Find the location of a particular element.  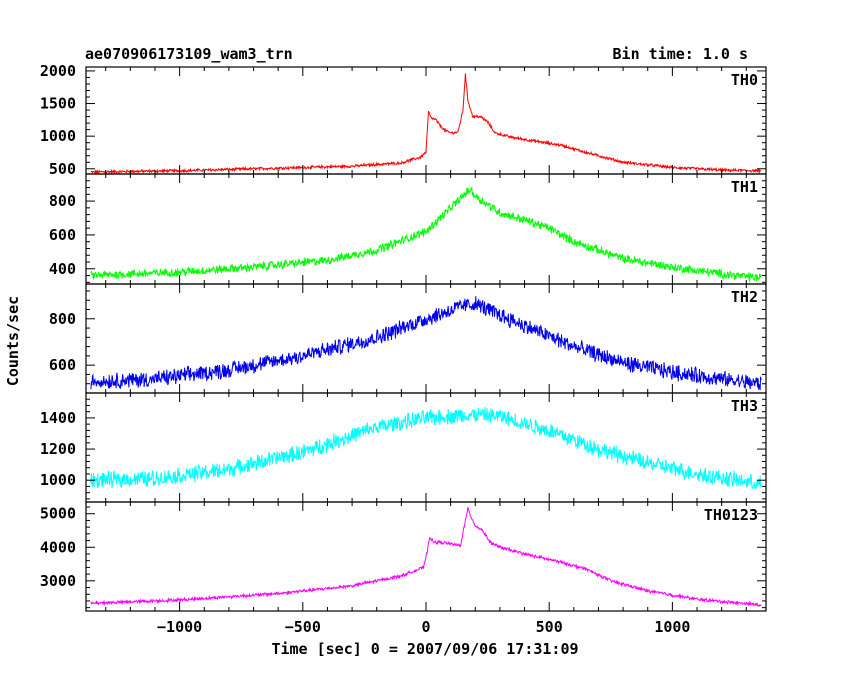

series-label-th0123: TH0123 is located at coordinates (731, 515).